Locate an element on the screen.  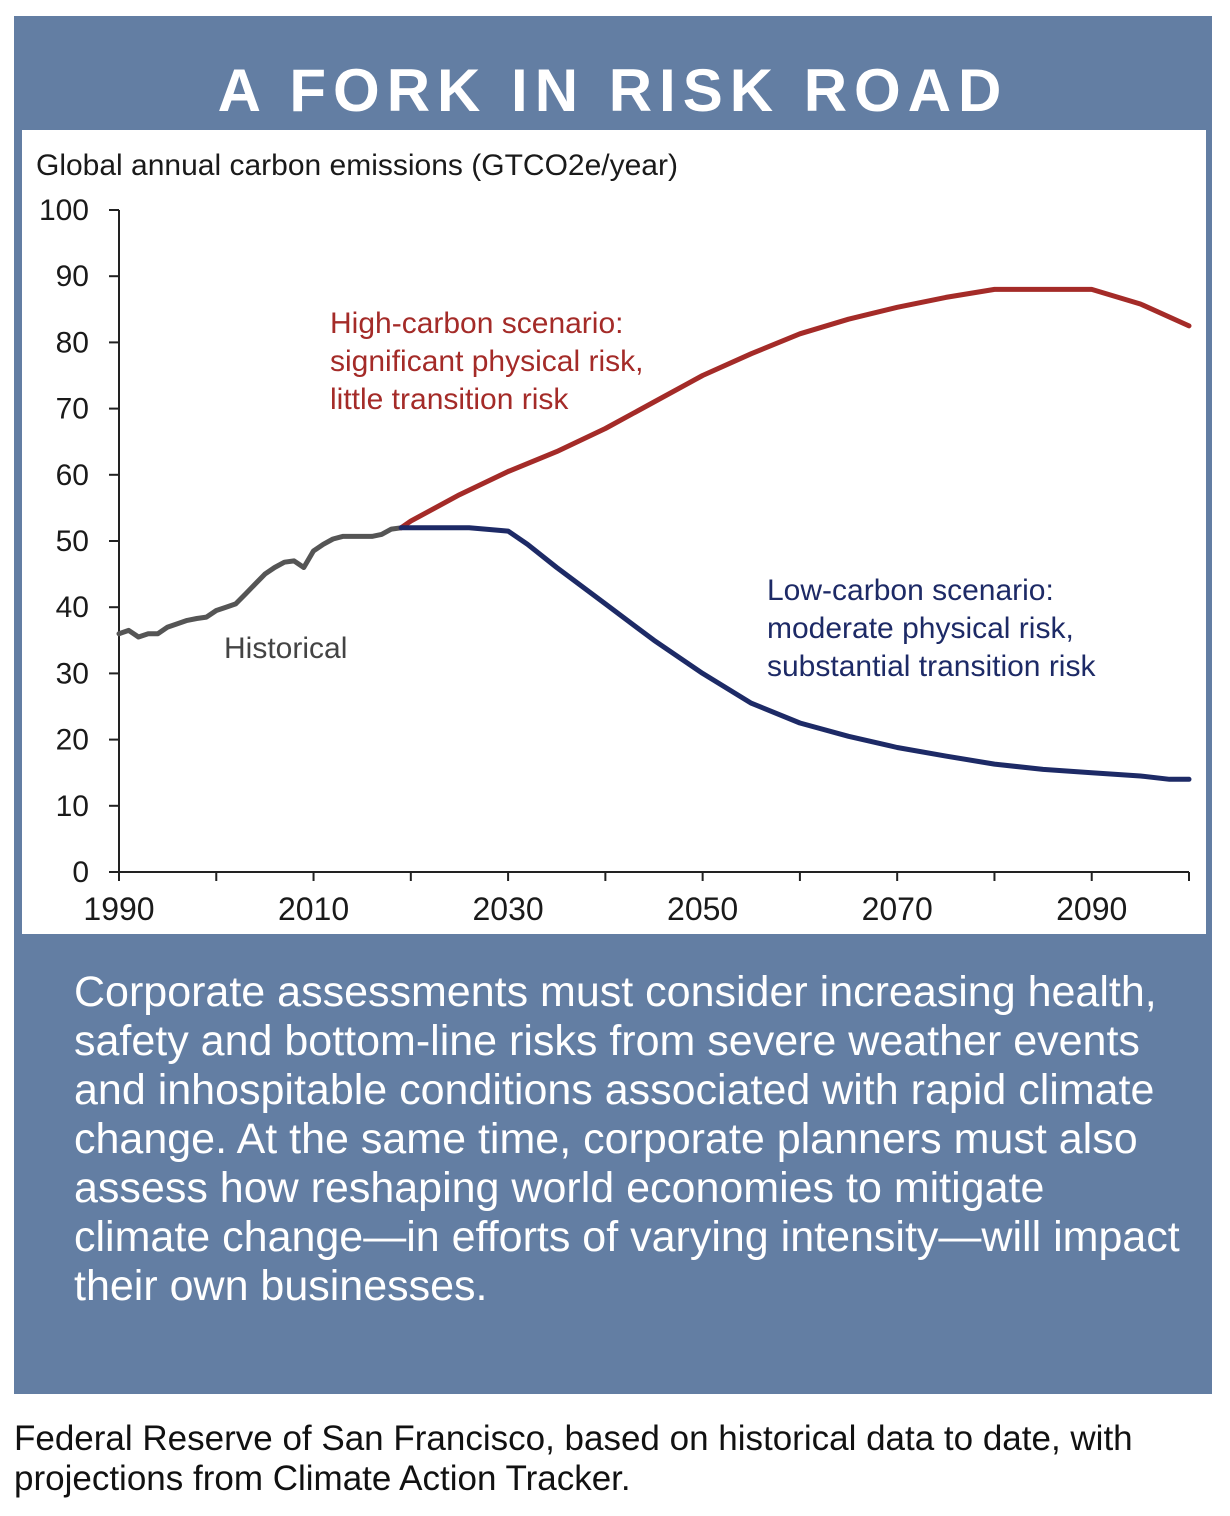
x-tick-label: 2050 is located at coordinates (702, 909).